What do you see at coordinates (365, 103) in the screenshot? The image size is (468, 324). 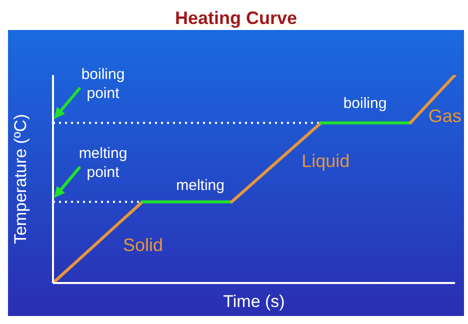 I see `annotation: boiling` at bounding box center [365, 103].